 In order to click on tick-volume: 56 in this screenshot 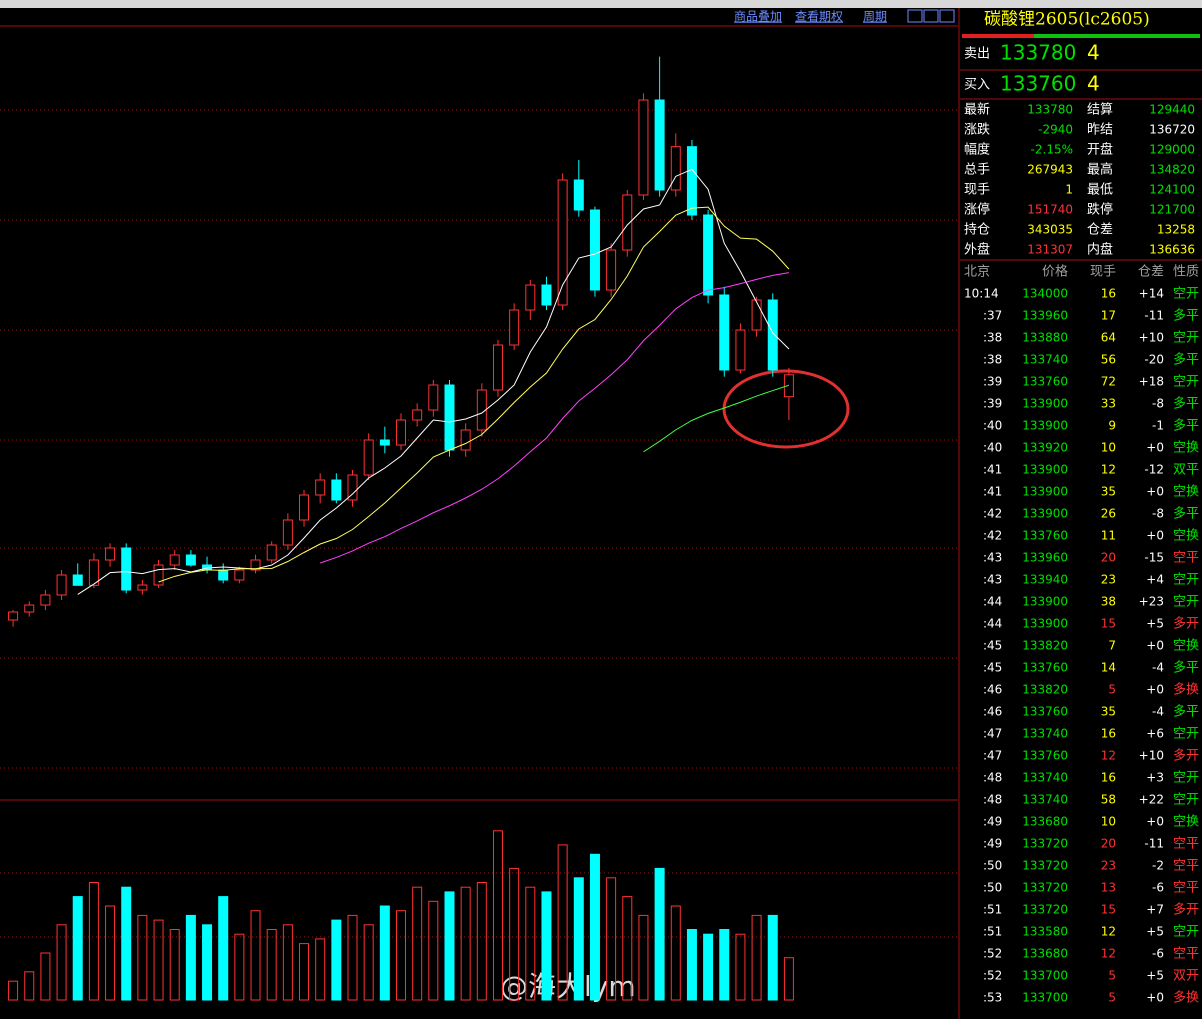, I will do `click(1108, 360)`.